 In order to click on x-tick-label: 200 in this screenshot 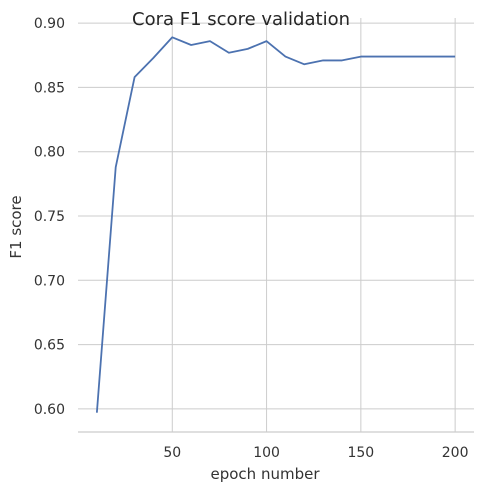, I will do `click(455, 453)`.